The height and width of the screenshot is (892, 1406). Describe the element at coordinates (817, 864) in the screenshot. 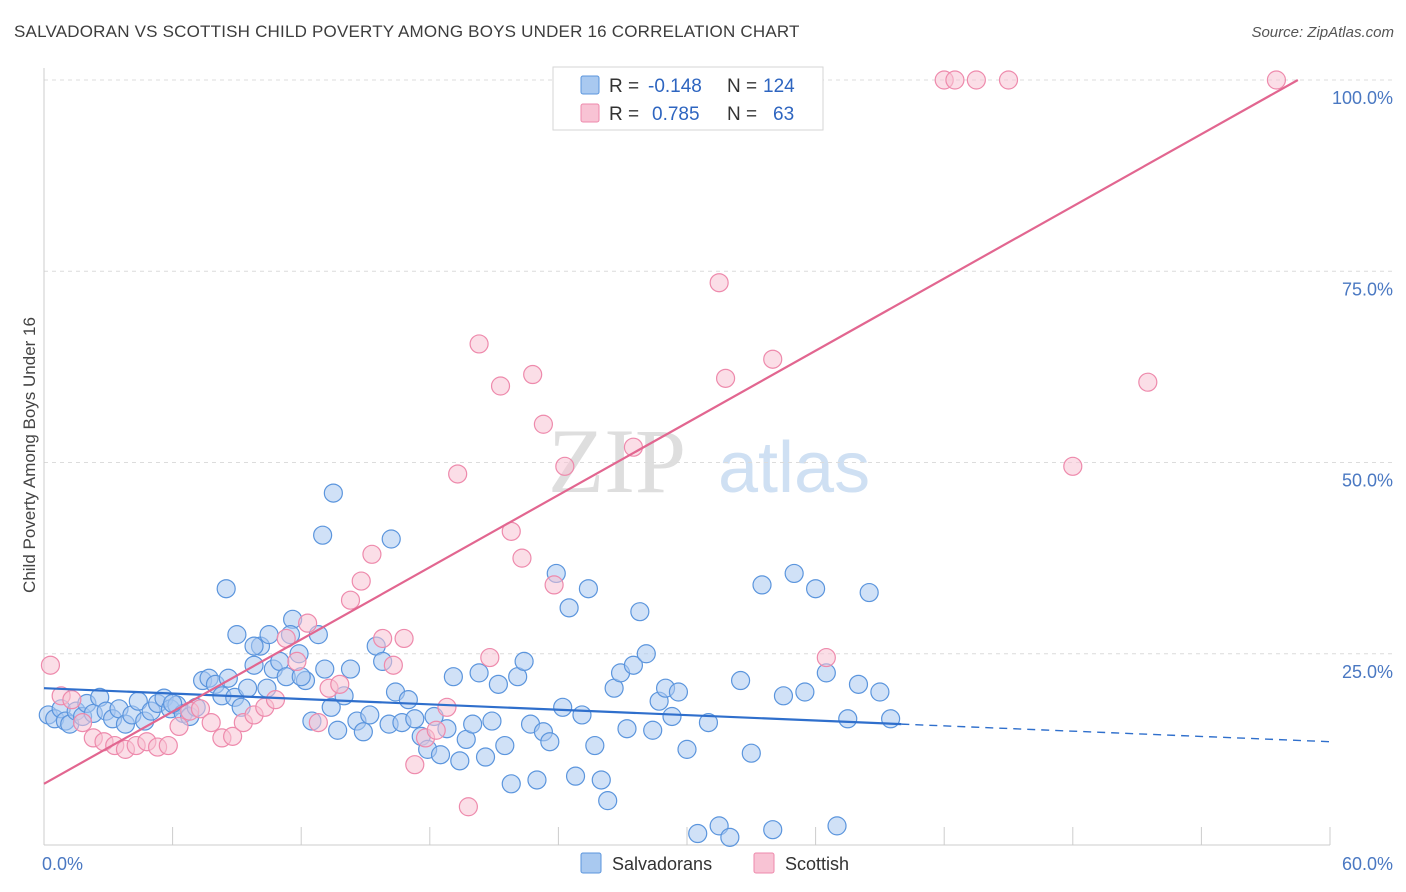

I see `bottom-legend-scottish: Scottish` at that location.